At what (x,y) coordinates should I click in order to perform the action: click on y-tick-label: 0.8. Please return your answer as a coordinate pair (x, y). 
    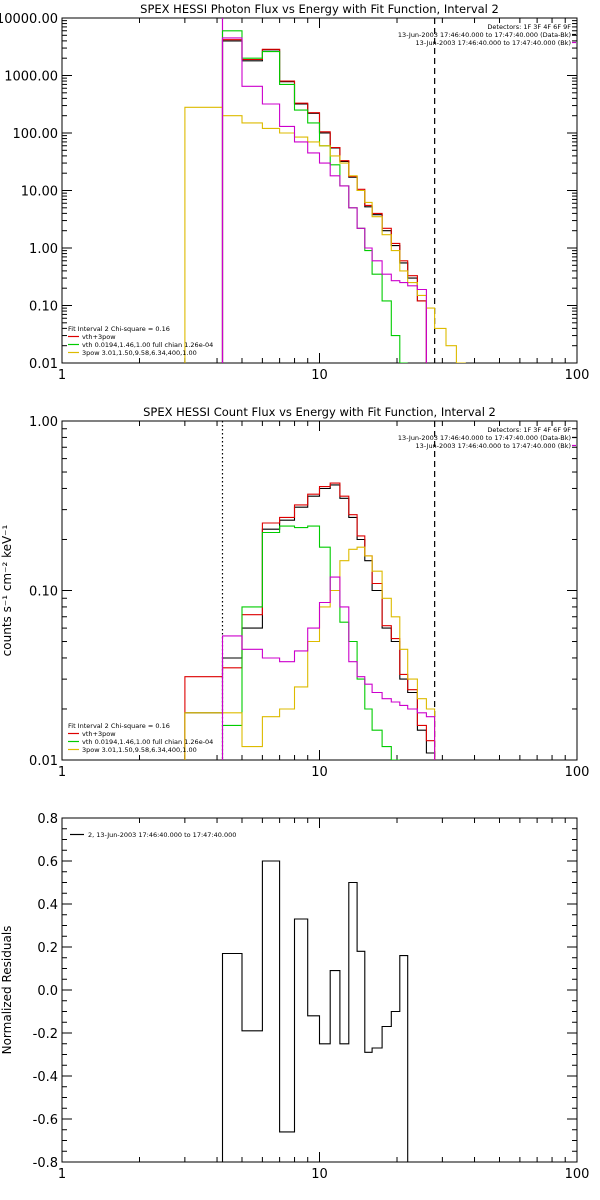
    Looking at the image, I should click on (47, 819).